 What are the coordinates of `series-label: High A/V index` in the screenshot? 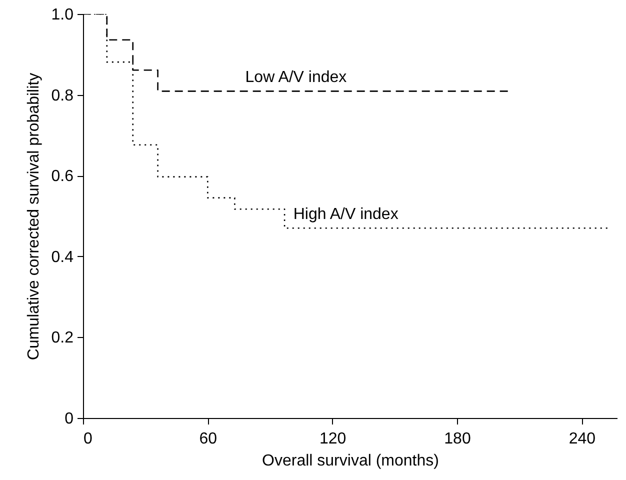 It's located at (345, 215).